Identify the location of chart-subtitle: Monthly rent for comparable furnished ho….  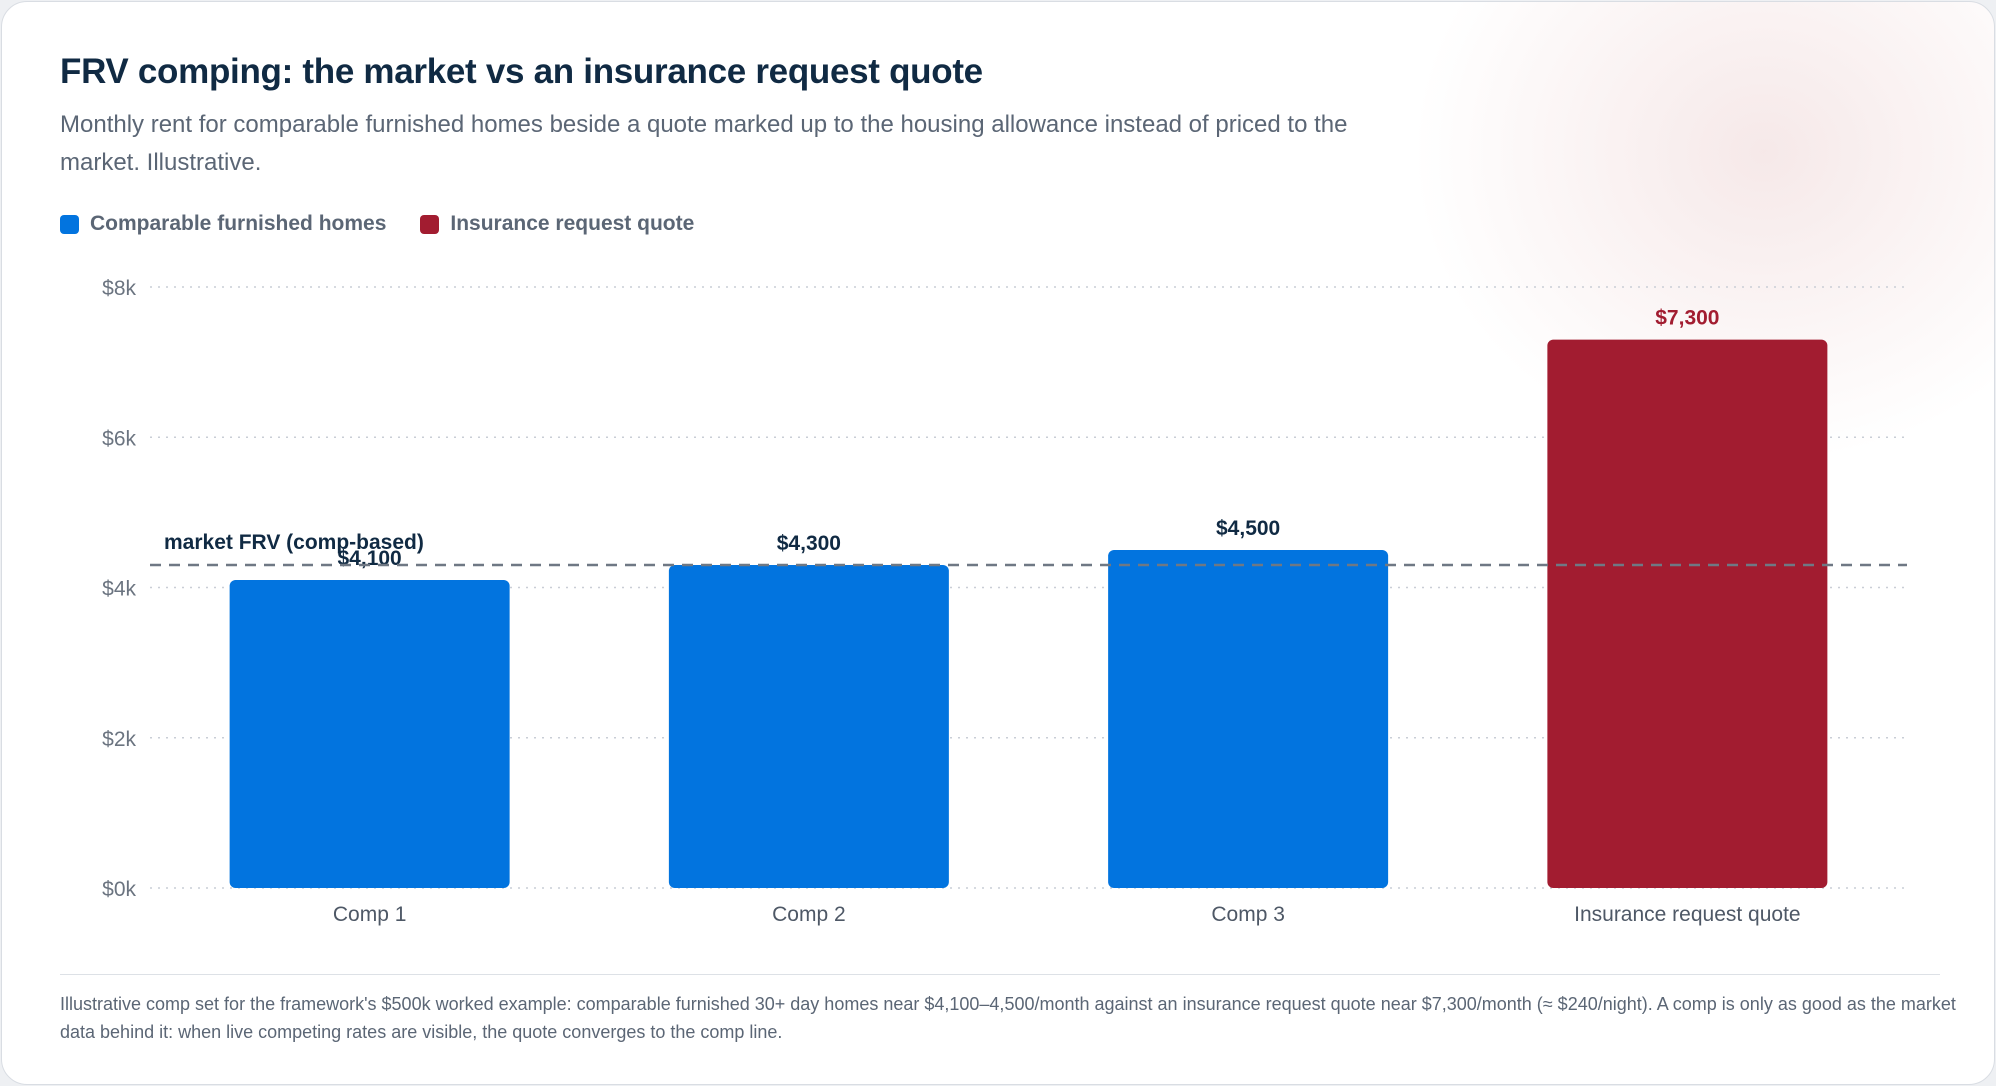
(704, 143).